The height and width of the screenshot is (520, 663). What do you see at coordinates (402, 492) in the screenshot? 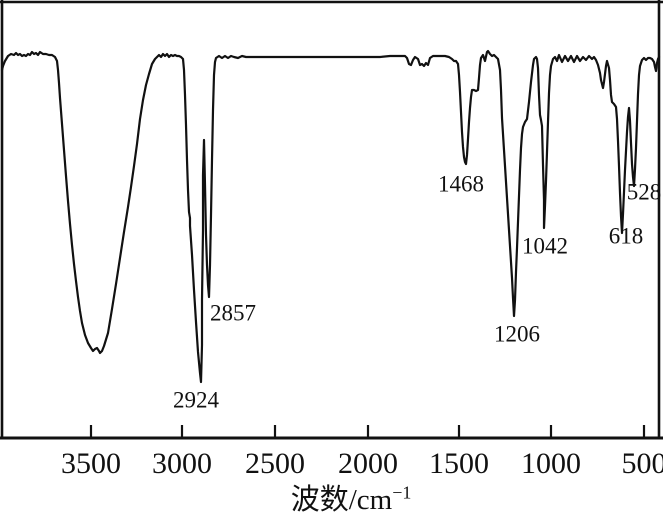
I see `x-axis-title-superscript: −1` at bounding box center [402, 492].